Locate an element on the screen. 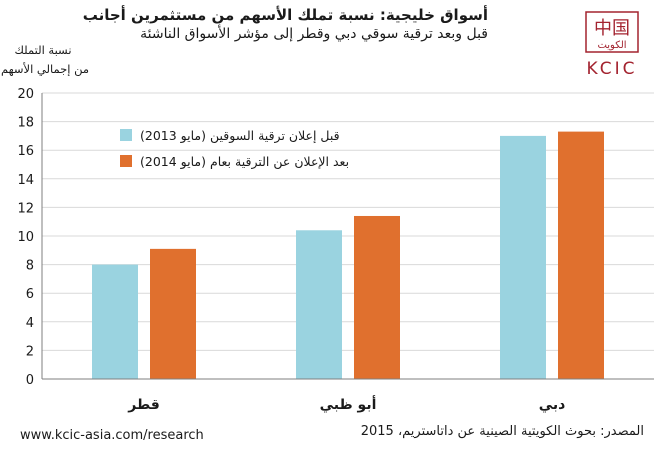 Image resolution: width=658 pixels, height=450 pixels. y-tick-label: 2 is located at coordinates (30, 351).